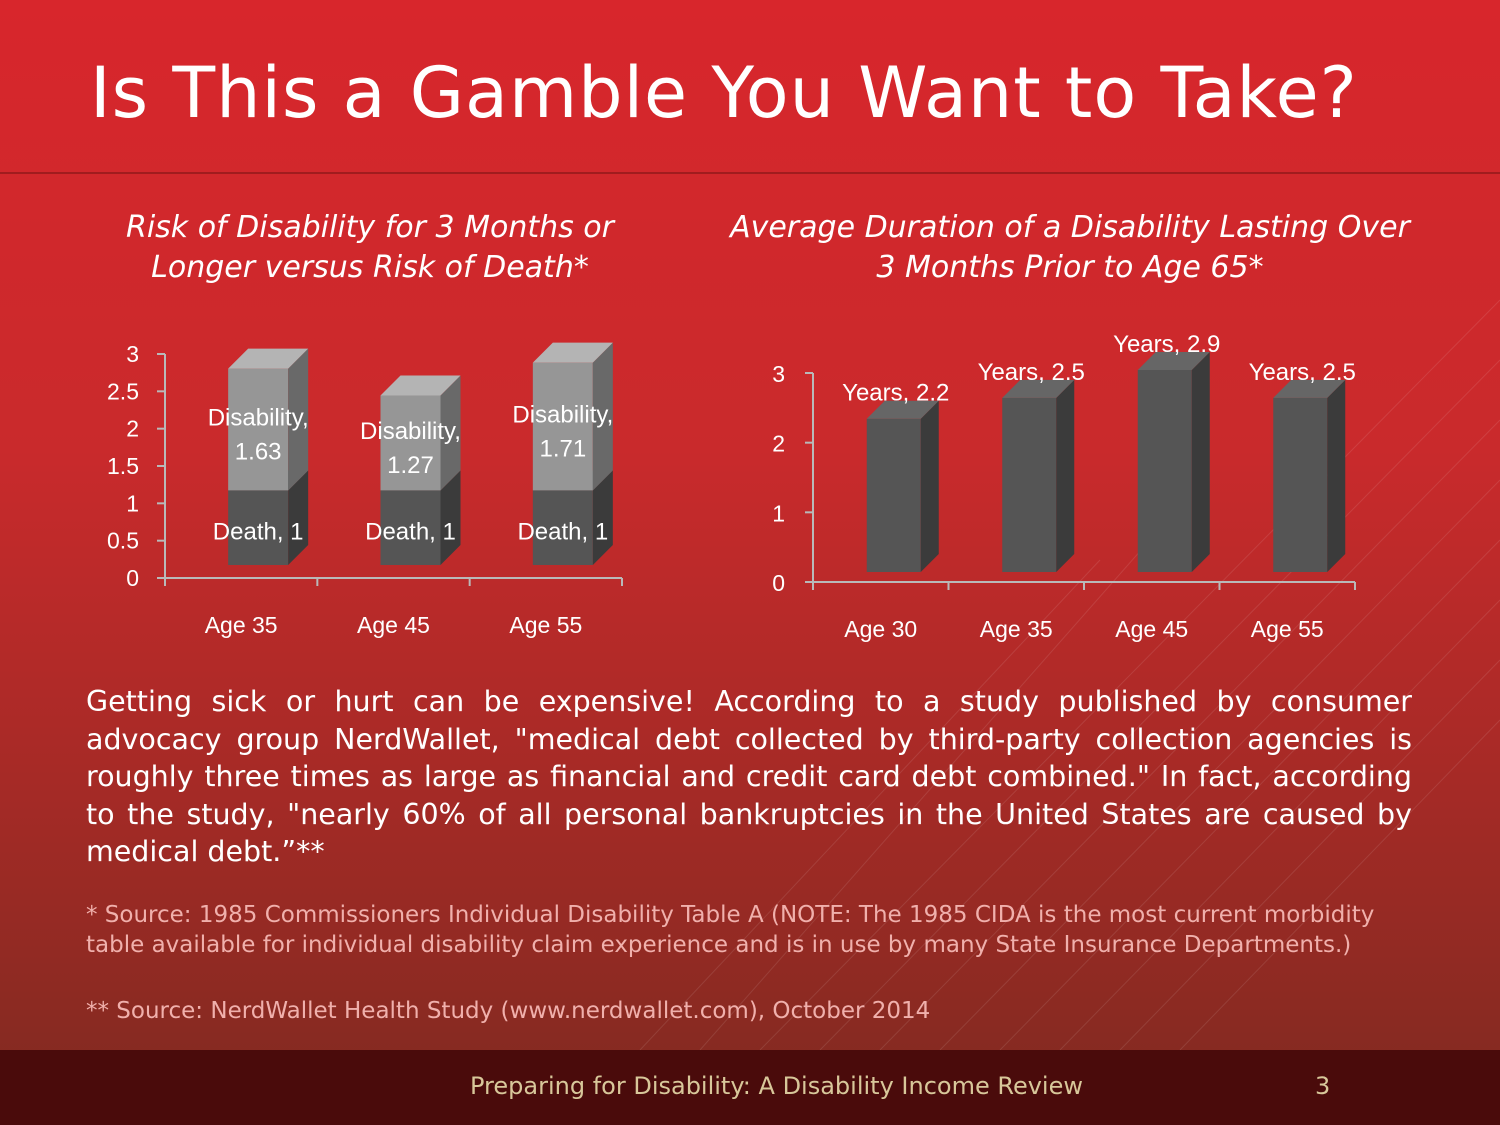 Image resolution: width=1500 pixels, height=1125 pixels. I want to click on data-label-disability: Disability, 1.63, so click(258, 434).